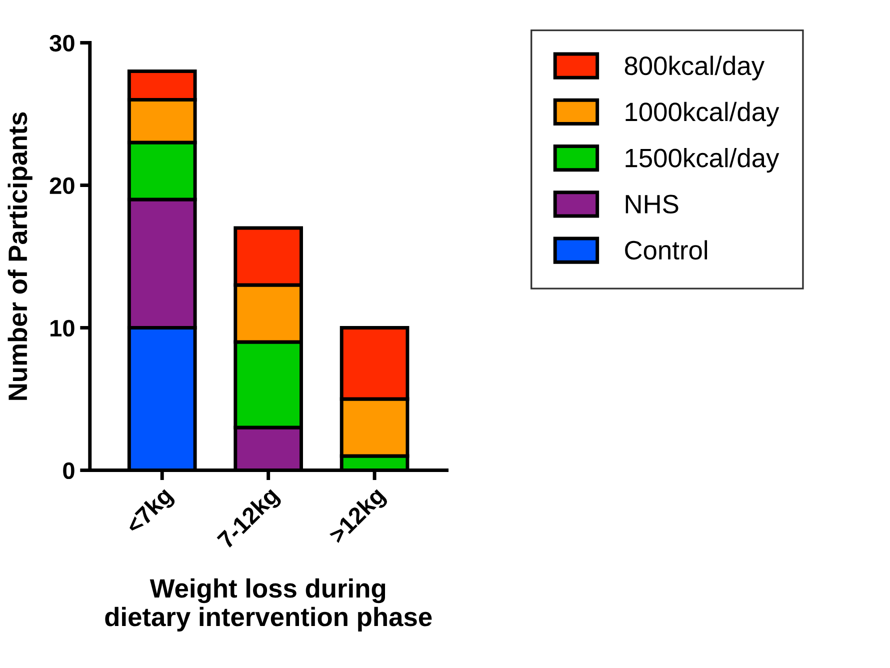 Image resolution: width=890 pixels, height=668 pixels. What do you see at coordinates (62, 43) in the screenshot?
I see `y-tick-label: 30` at bounding box center [62, 43].